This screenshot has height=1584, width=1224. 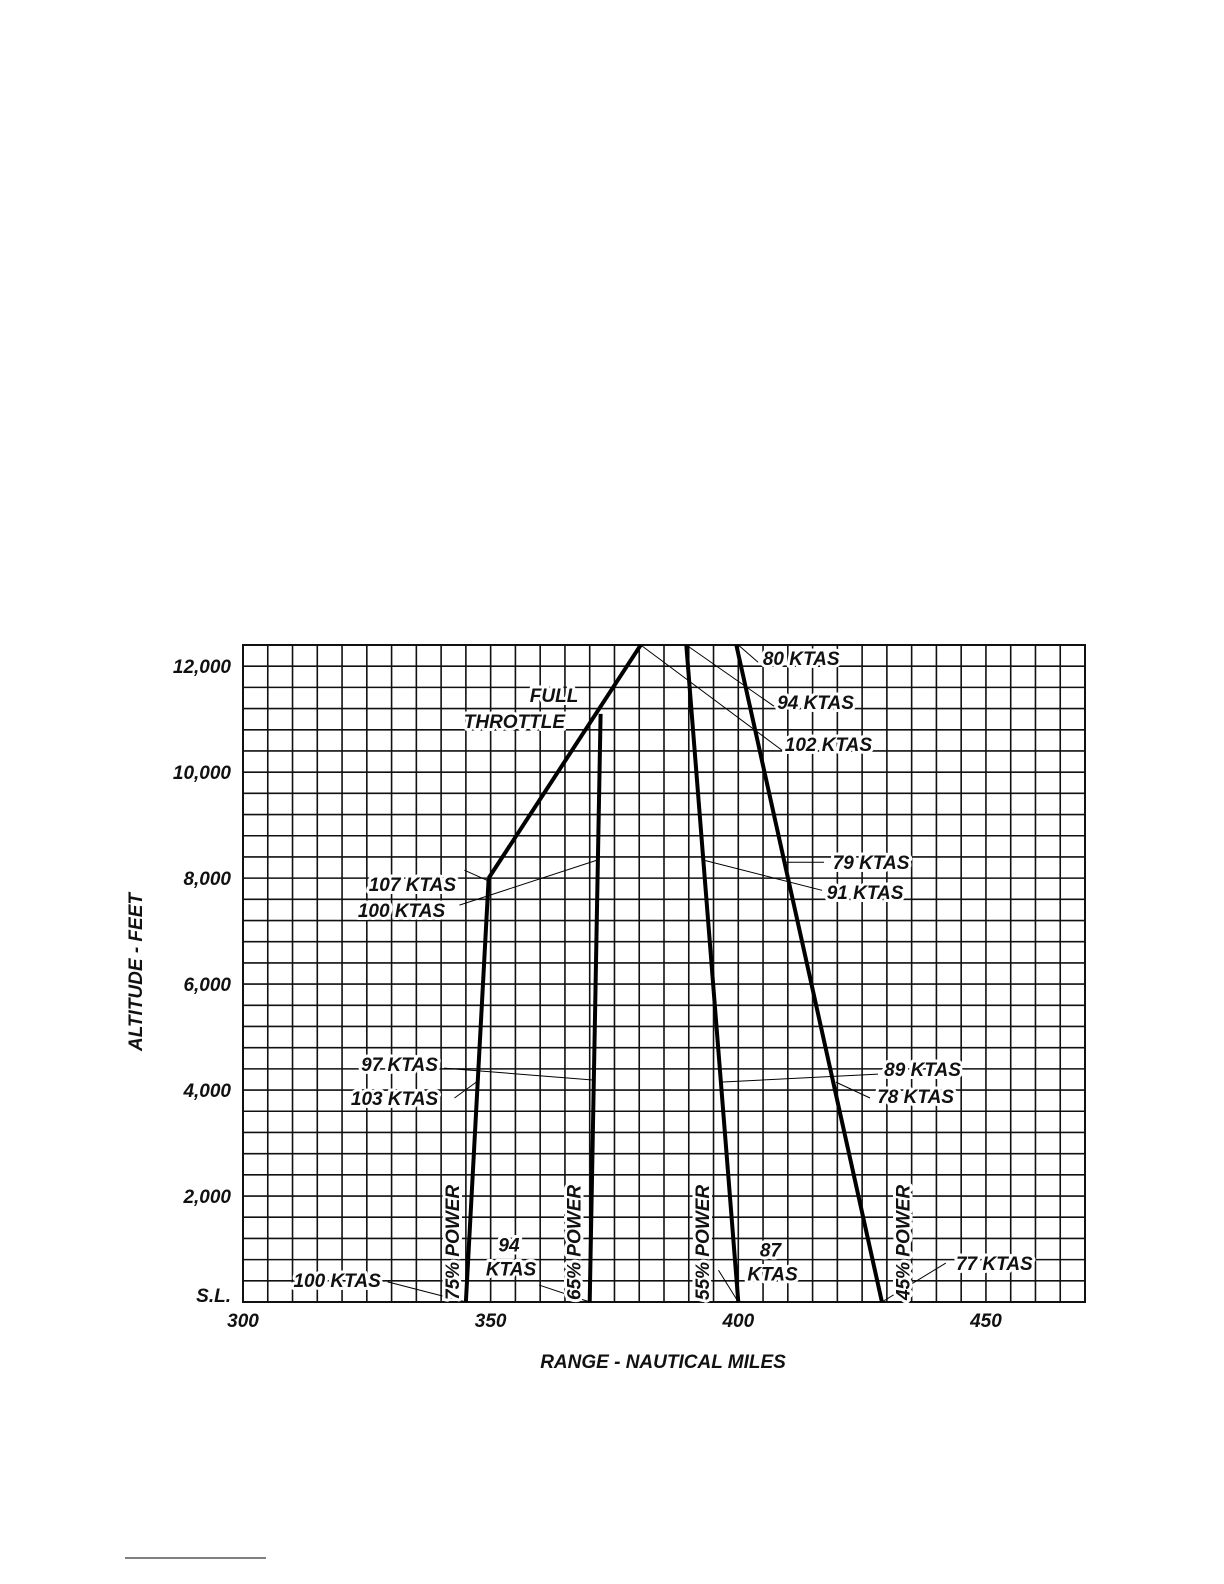 I want to click on x-tick-label: 350, so click(x=491, y=1321).